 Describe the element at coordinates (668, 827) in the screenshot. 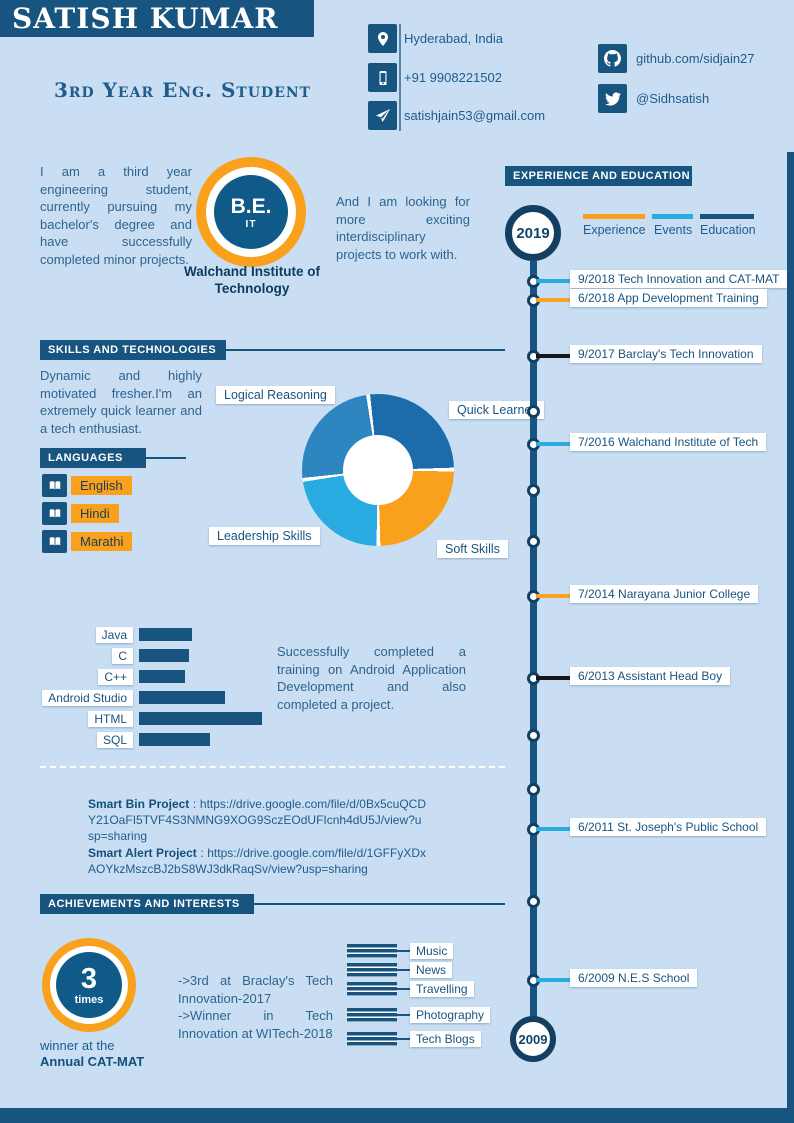

I see `timeline-entry-label: 6/2011 St. Joseph's Public School` at that location.